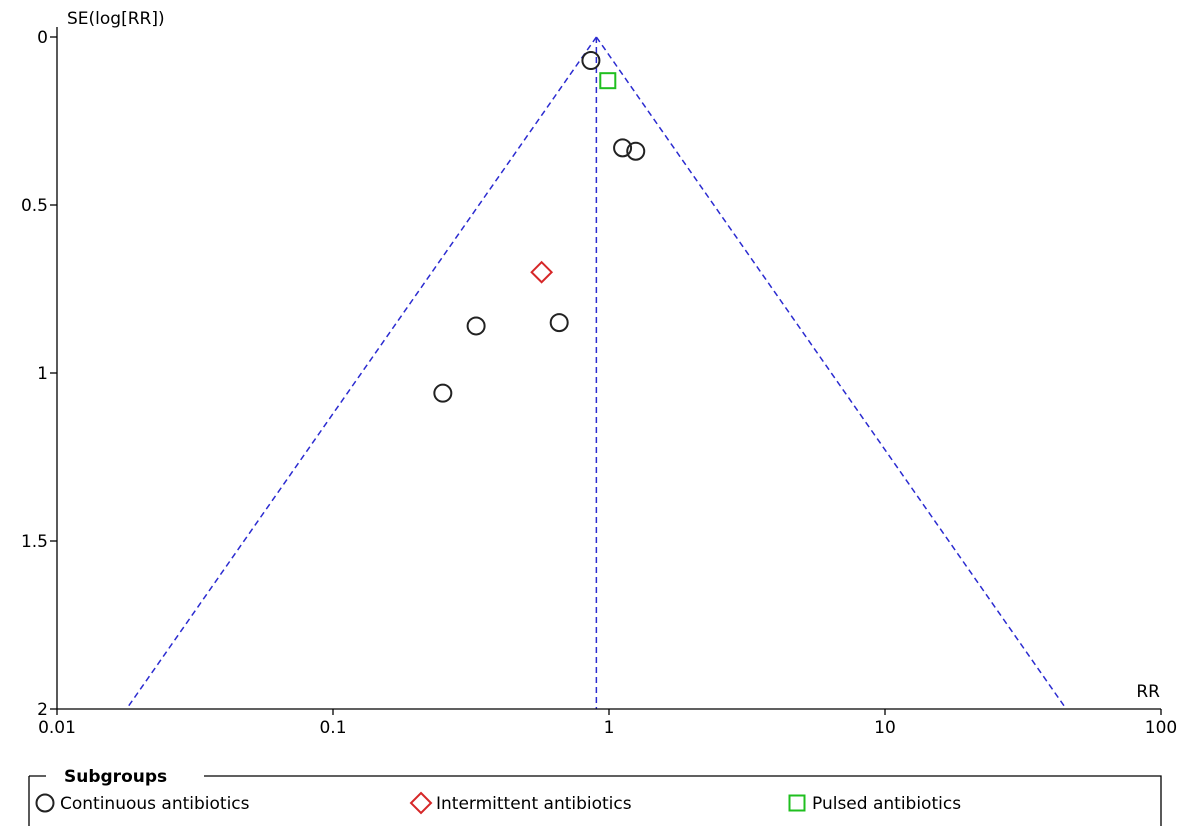  Describe the element at coordinates (608, 81) in the screenshot. I see `square-marker` at that location.